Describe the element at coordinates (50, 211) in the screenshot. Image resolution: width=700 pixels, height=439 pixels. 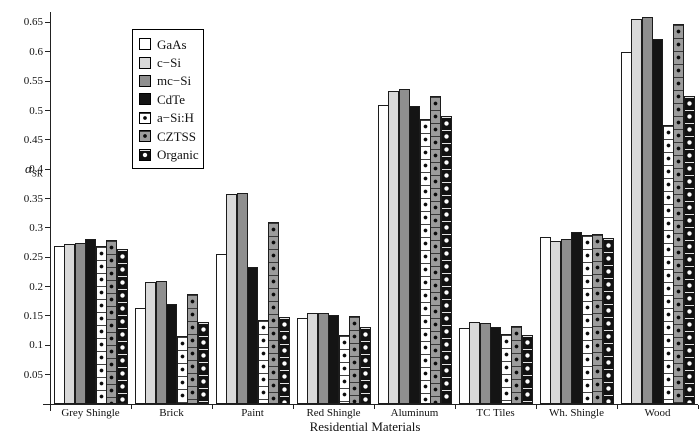
I see `y-axis-line` at that location.